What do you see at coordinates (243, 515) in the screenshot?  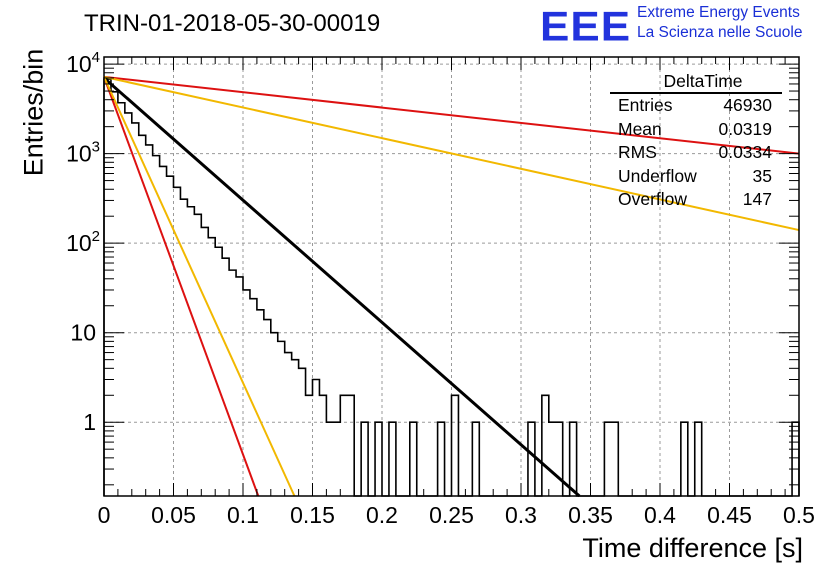 I see `x-tick-label: 0.1` at bounding box center [243, 515].